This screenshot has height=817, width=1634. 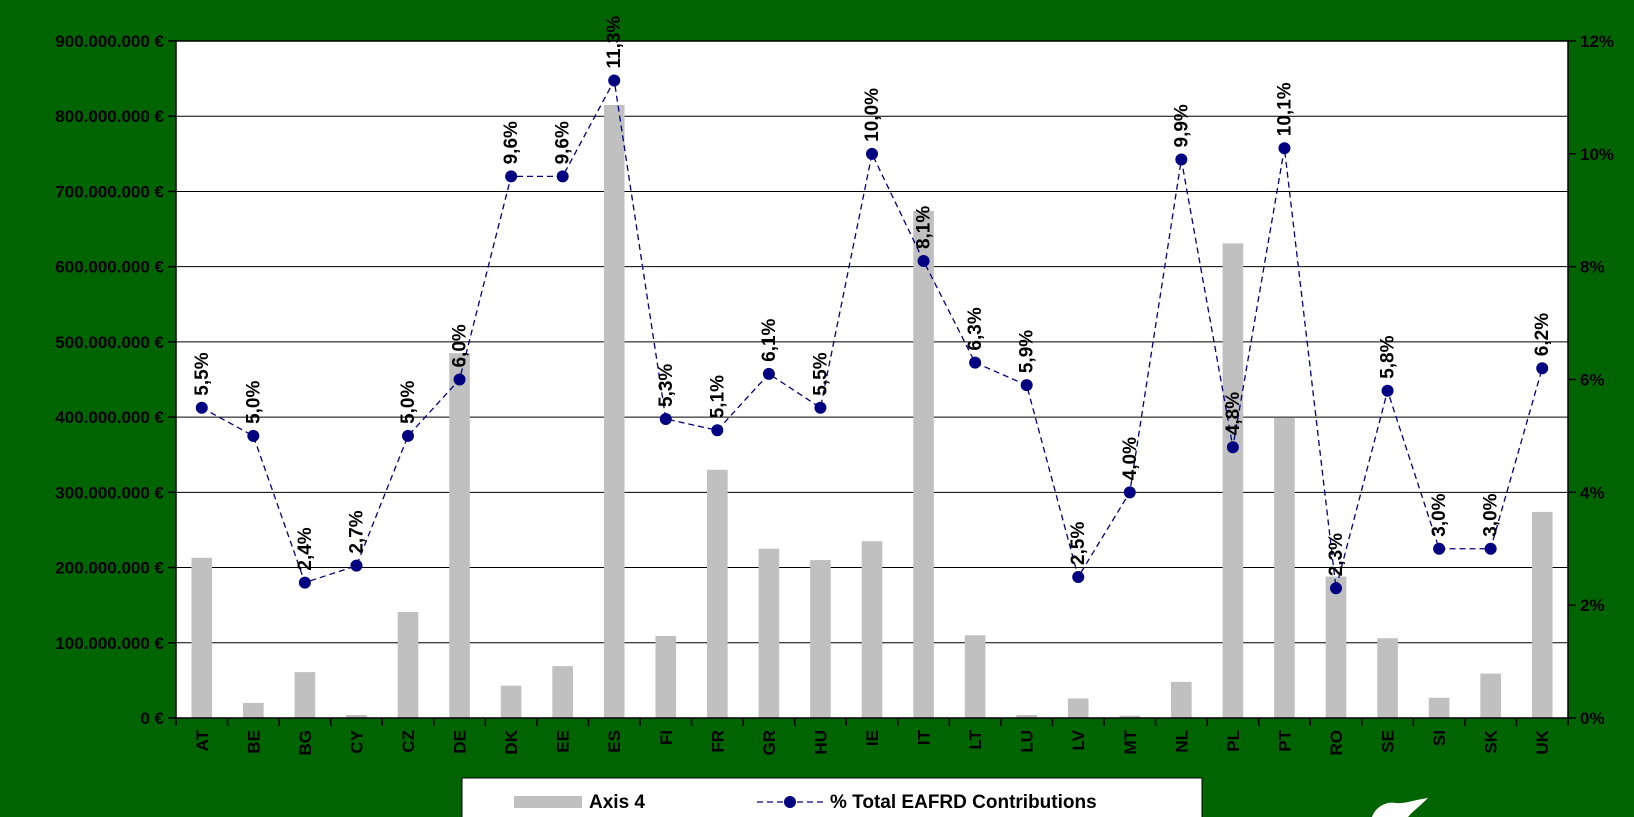 I want to click on data-label-gr: 6,1%, so click(x=769, y=339).